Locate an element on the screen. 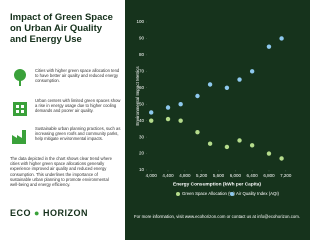 Image resolution: width=320 pixels, height=240 pixels. x-tick-label: 4,400 is located at coordinates (168, 175).